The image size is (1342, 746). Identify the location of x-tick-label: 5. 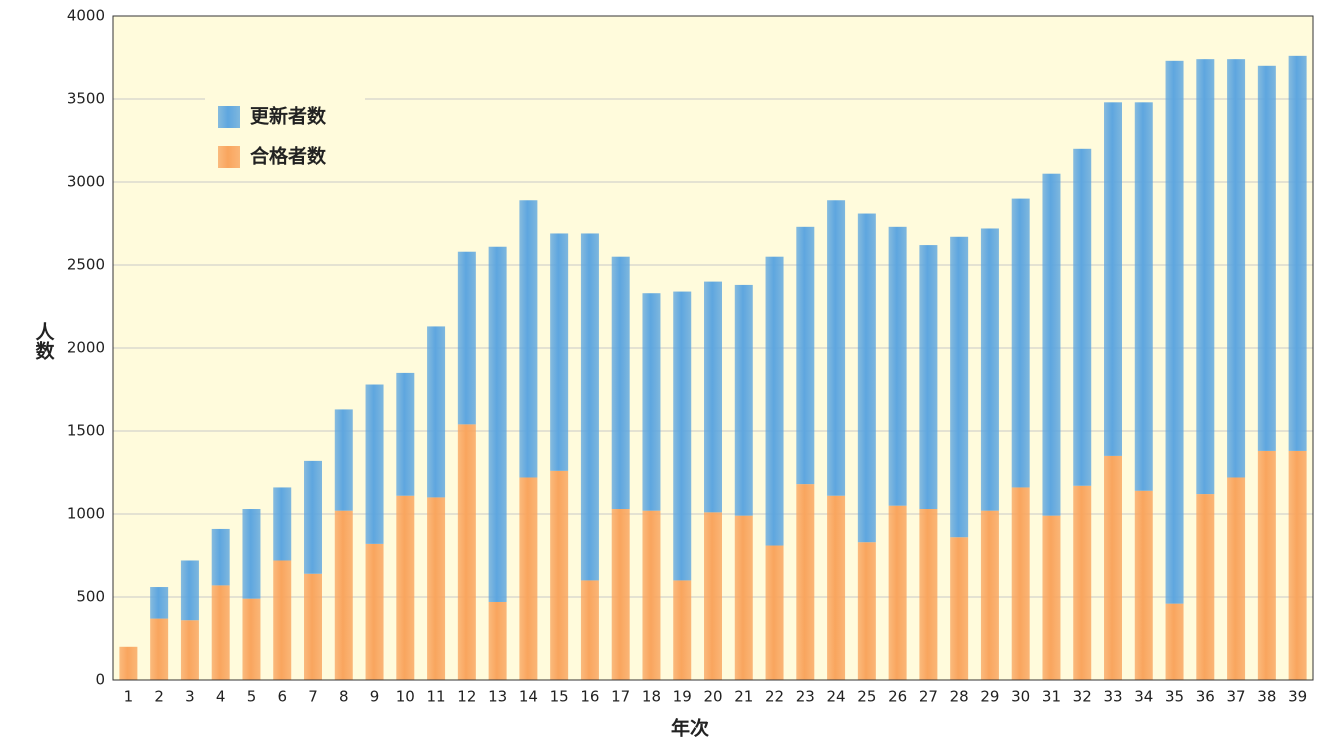
(252, 697).